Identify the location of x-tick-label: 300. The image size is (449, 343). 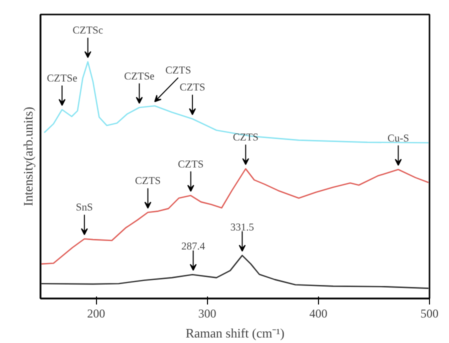
(207, 313).